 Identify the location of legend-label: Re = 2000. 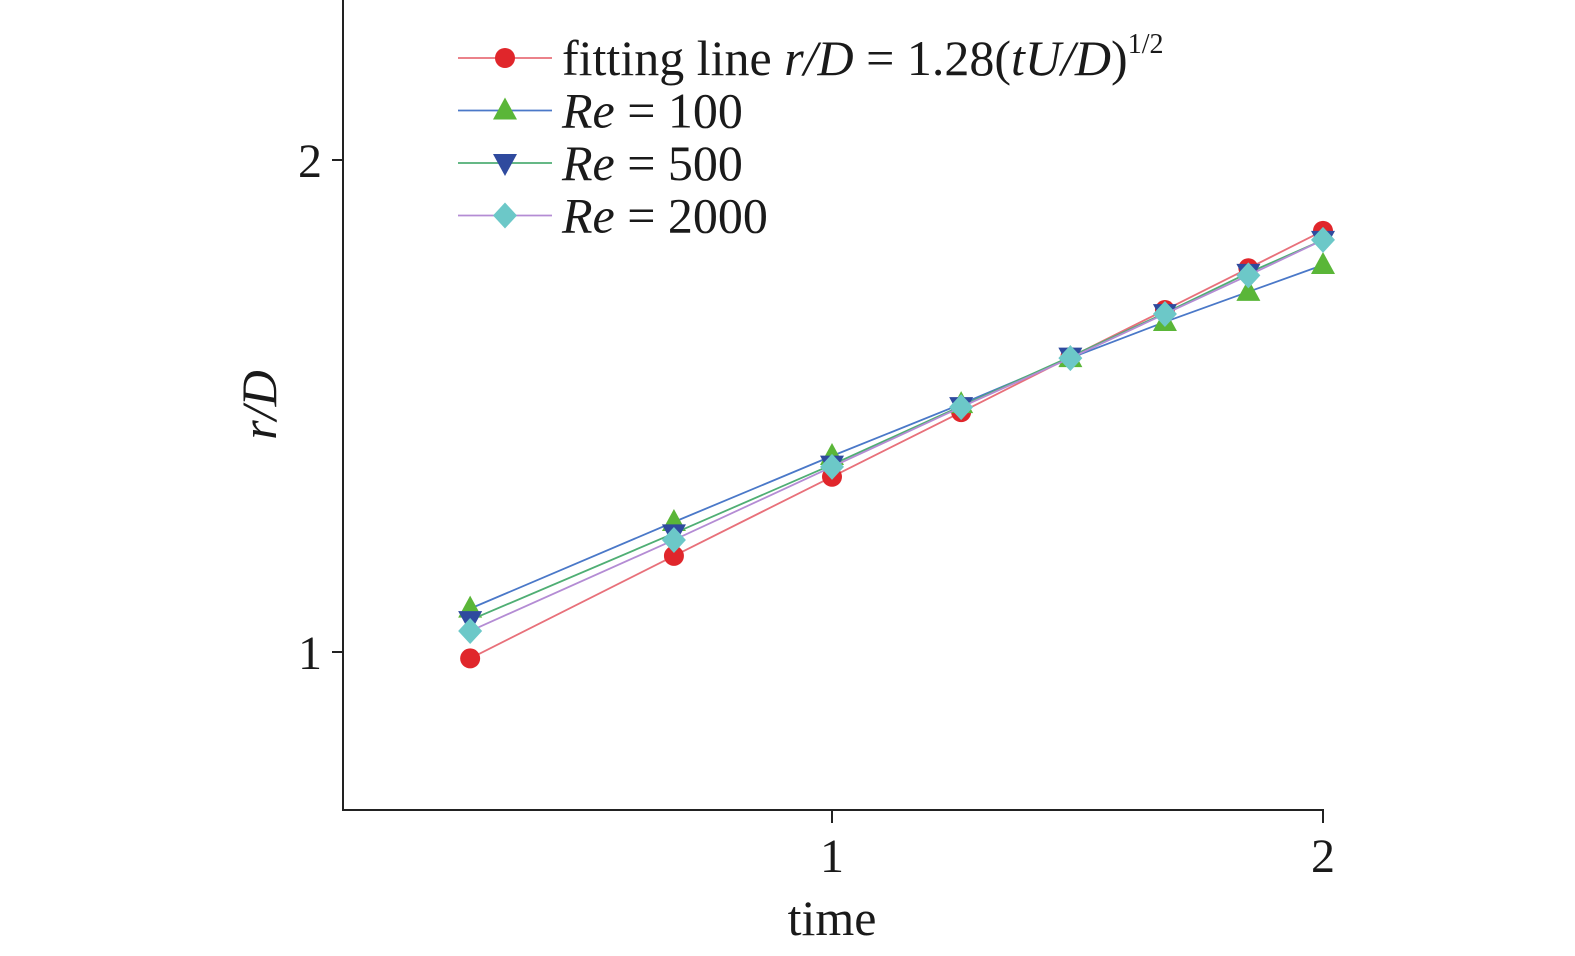
(664, 216).